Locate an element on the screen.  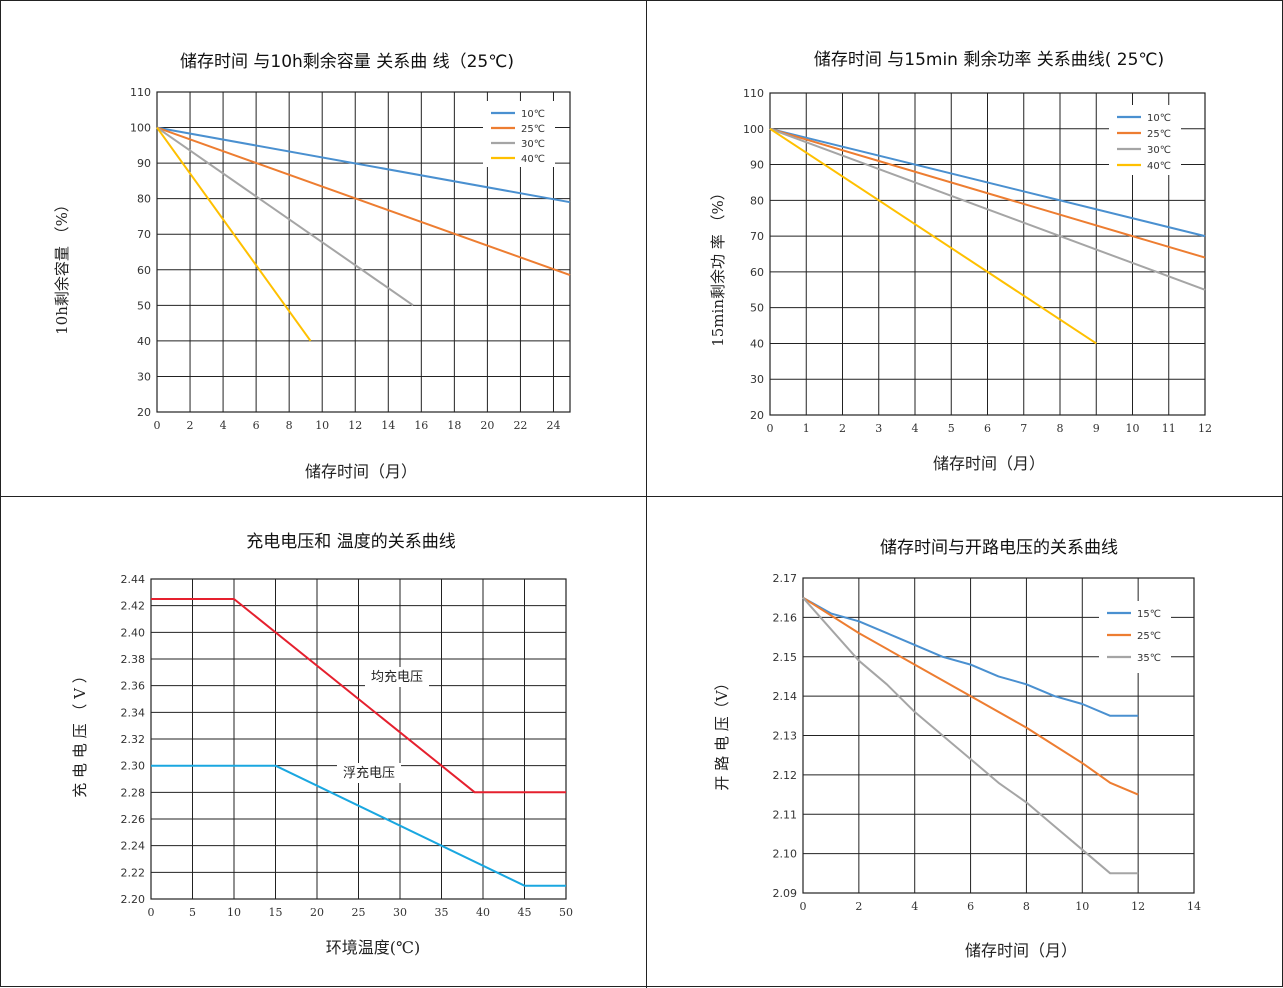
y-tick-label: 2.36 is located at coordinates (133, 686).